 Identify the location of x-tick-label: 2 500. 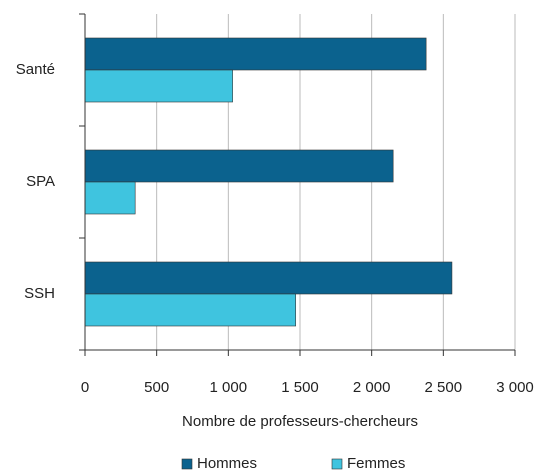
(444, 387).